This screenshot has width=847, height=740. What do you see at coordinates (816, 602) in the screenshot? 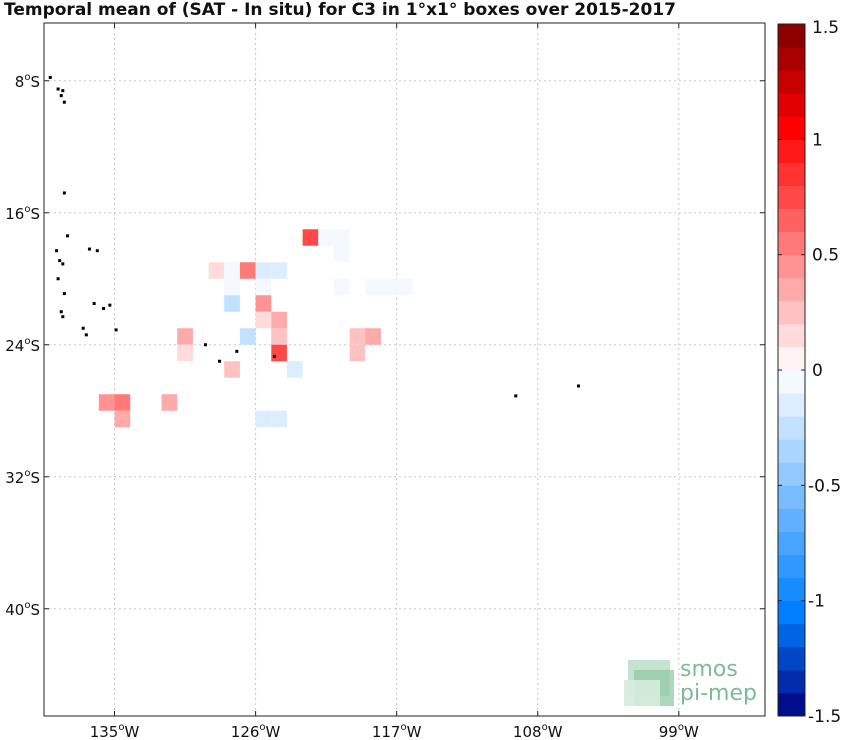
I see `colorbar-tick-label: -1` at bounding box center [816, 602].